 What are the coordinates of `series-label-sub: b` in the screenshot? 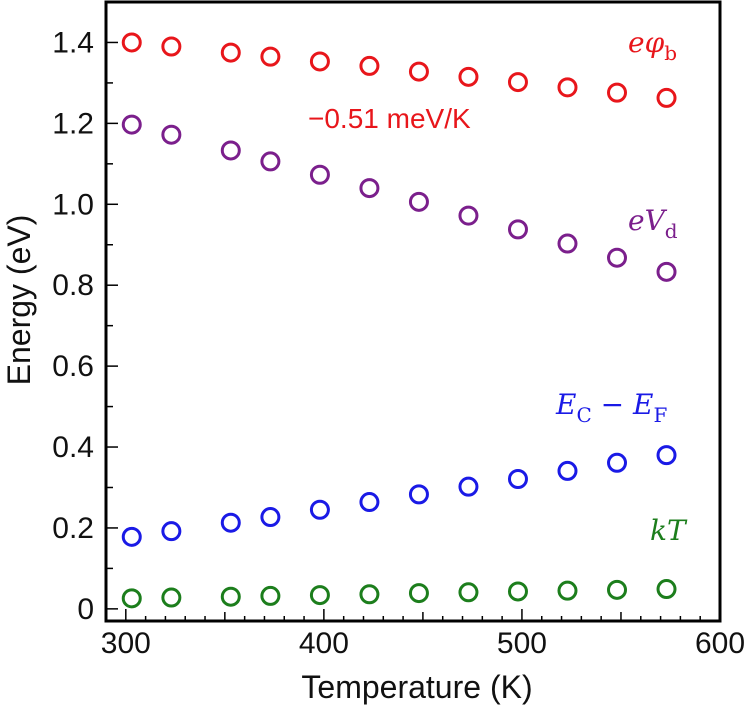 It's located at (670, 53).